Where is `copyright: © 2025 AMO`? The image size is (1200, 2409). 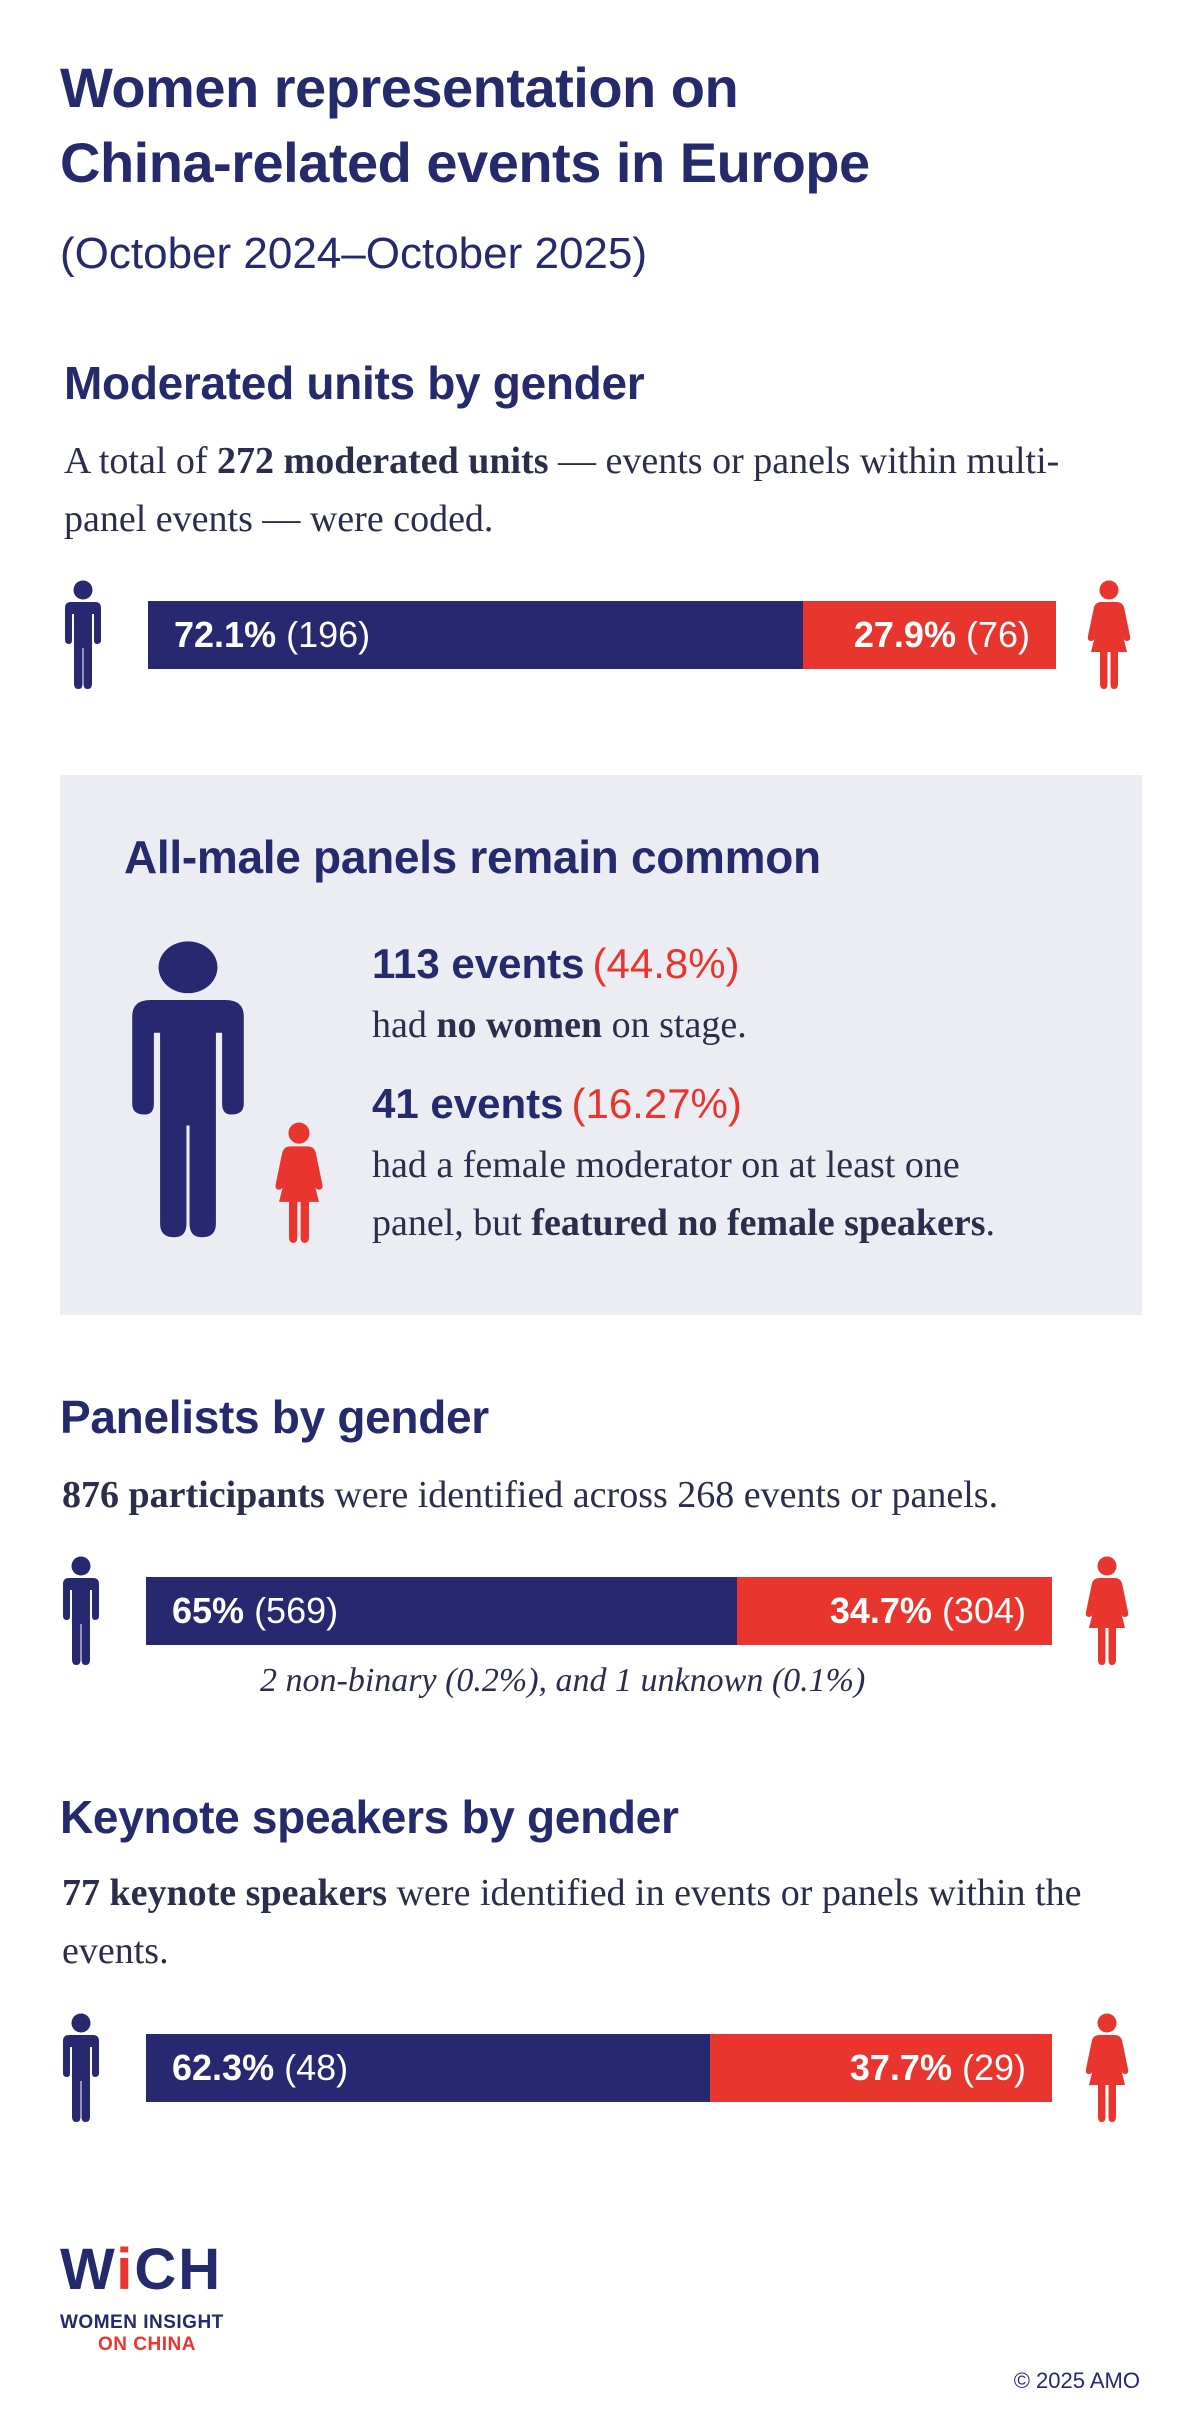 copyright: © 2025 AMO is located at coordinates (1076, 2380).